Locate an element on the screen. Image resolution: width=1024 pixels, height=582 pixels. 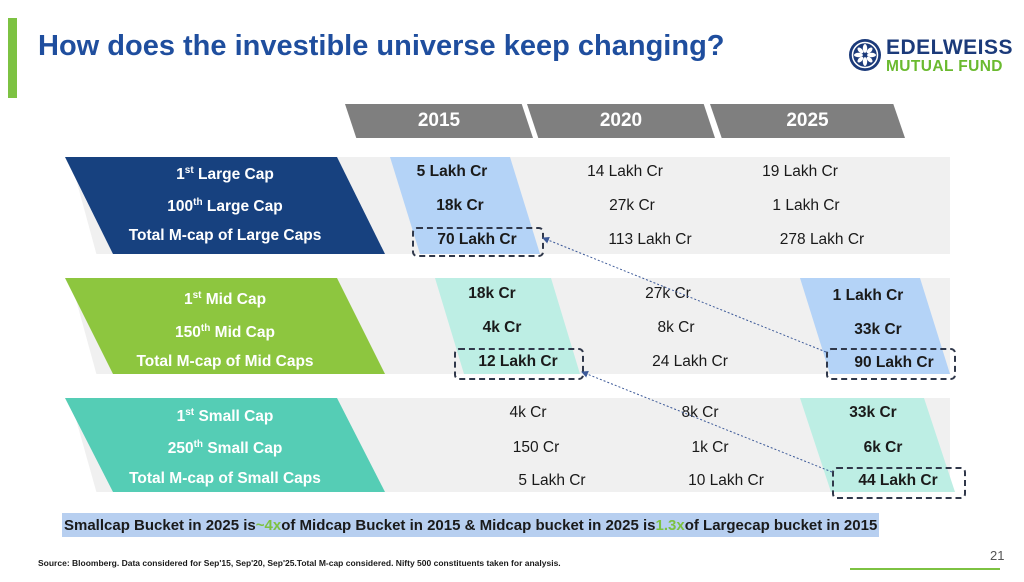
title-accent-bar is located at coordinates (12, 58).